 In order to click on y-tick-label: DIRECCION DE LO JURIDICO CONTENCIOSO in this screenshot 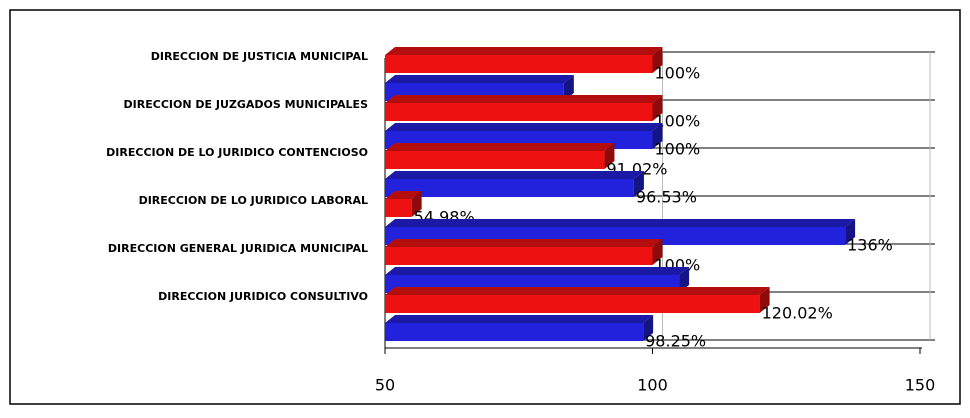, I will do `click(237, 152)`.